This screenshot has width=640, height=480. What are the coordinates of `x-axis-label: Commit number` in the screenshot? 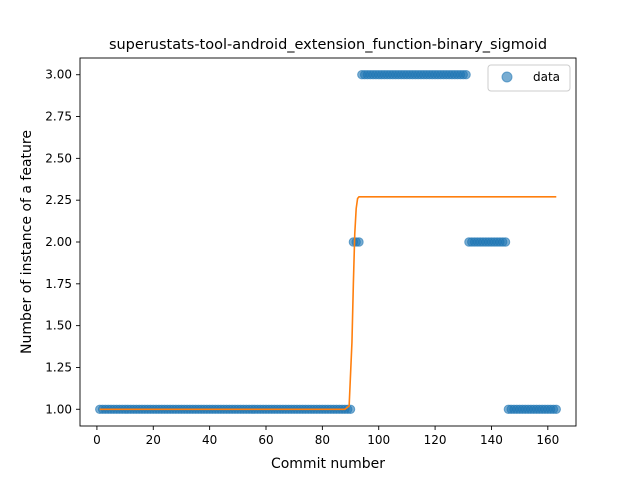 It's located at (328, 464).